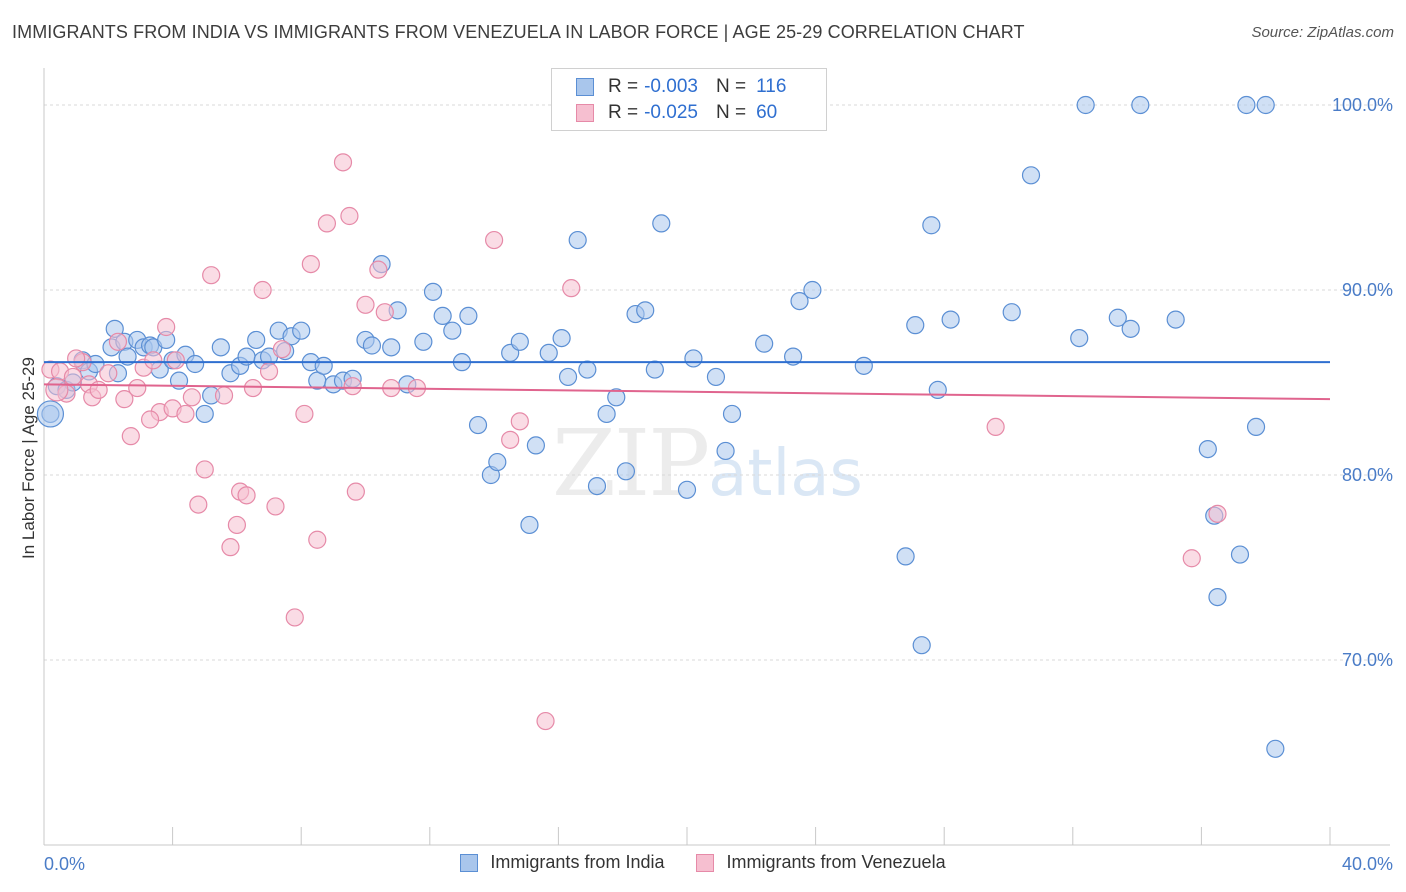 This screenshot has height=892, width=1406. I want to click on legend-item-india: Immigrants from India, so click(562, 862).